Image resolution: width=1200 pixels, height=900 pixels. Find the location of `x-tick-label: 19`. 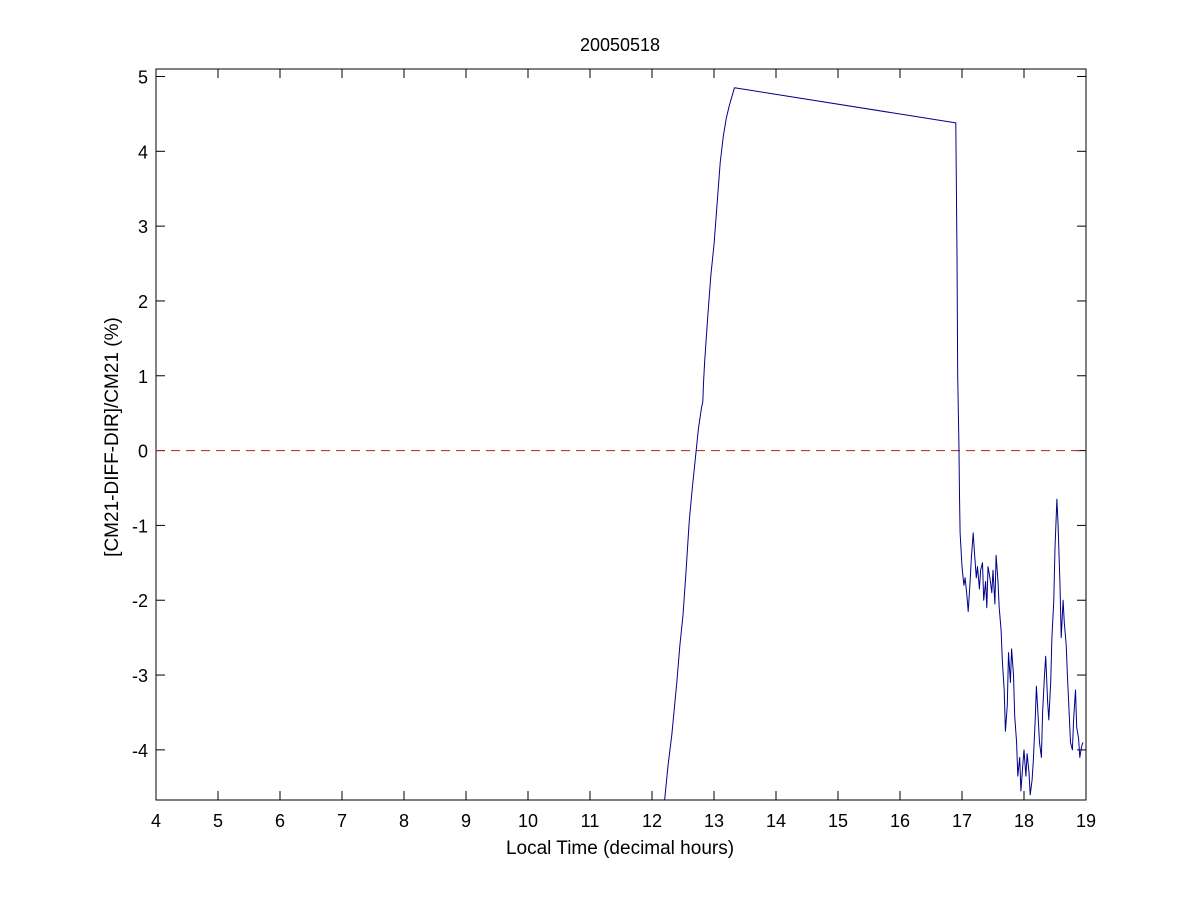

x-tick-label: 19 is located at coordinates (1086, 821).